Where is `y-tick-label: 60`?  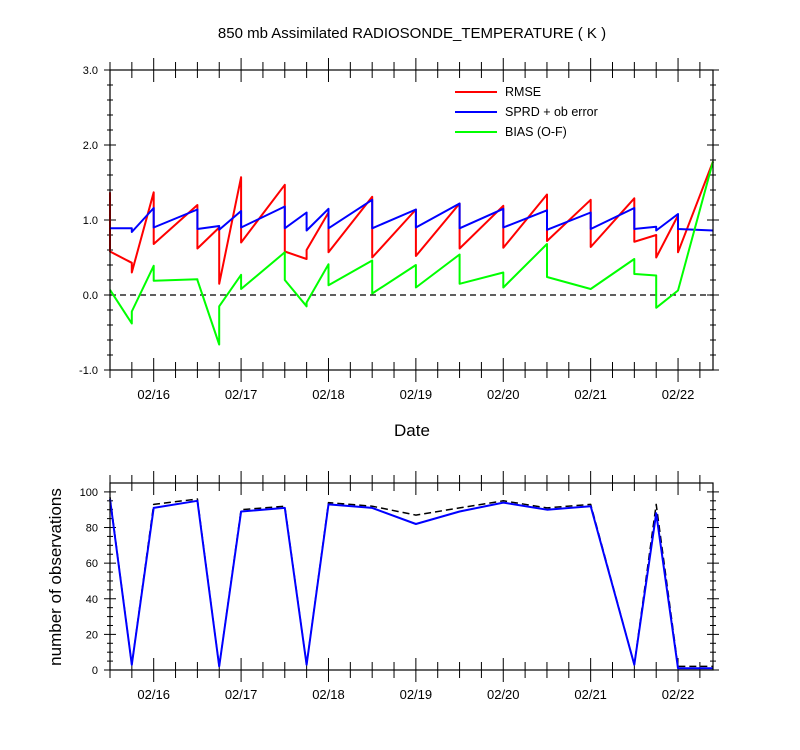 y-tick-label: 60 is located at coordinates (92, 564).